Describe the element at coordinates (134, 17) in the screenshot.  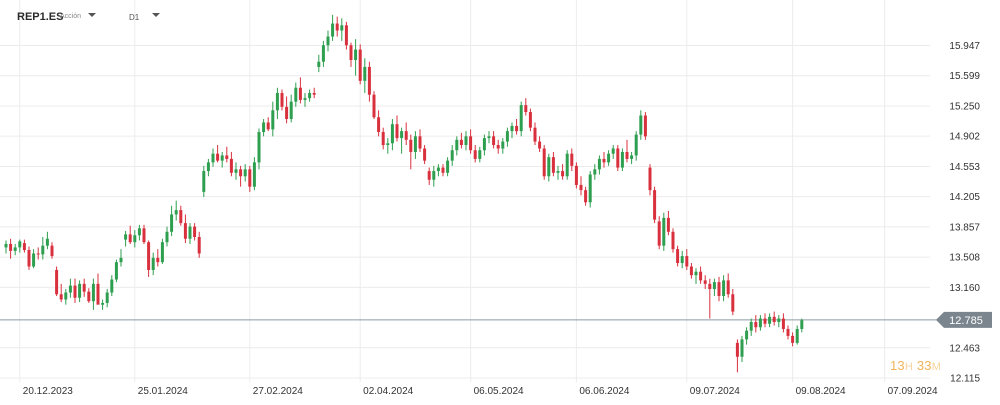
I see `timeframe-selector: D1` at that location.